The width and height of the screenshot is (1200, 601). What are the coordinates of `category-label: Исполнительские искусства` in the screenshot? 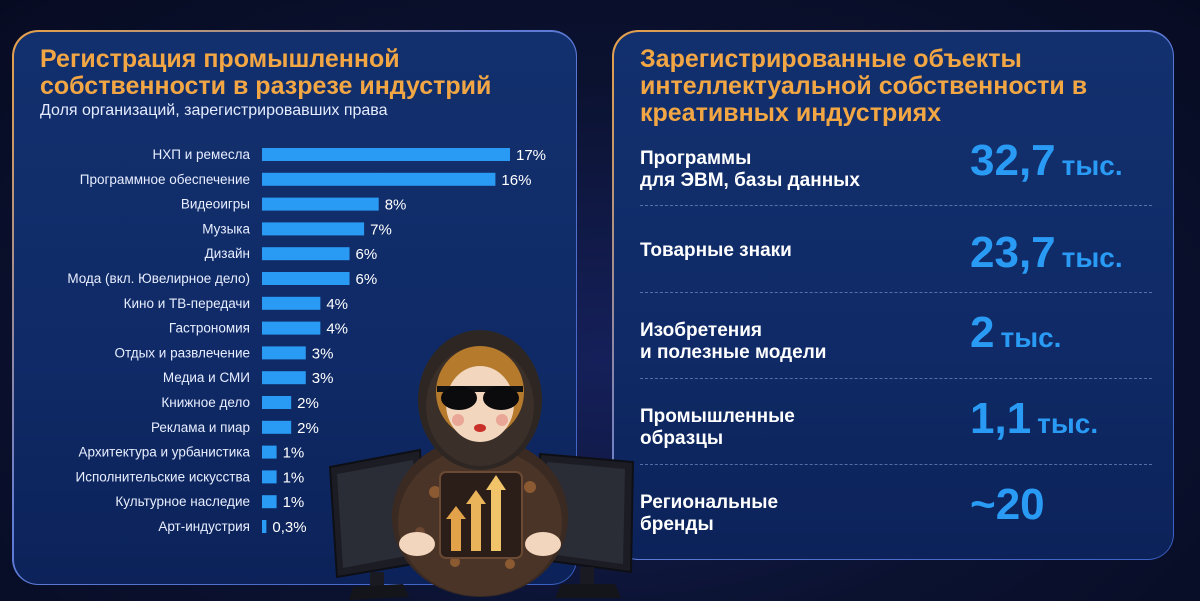 It's located at (163, 476).